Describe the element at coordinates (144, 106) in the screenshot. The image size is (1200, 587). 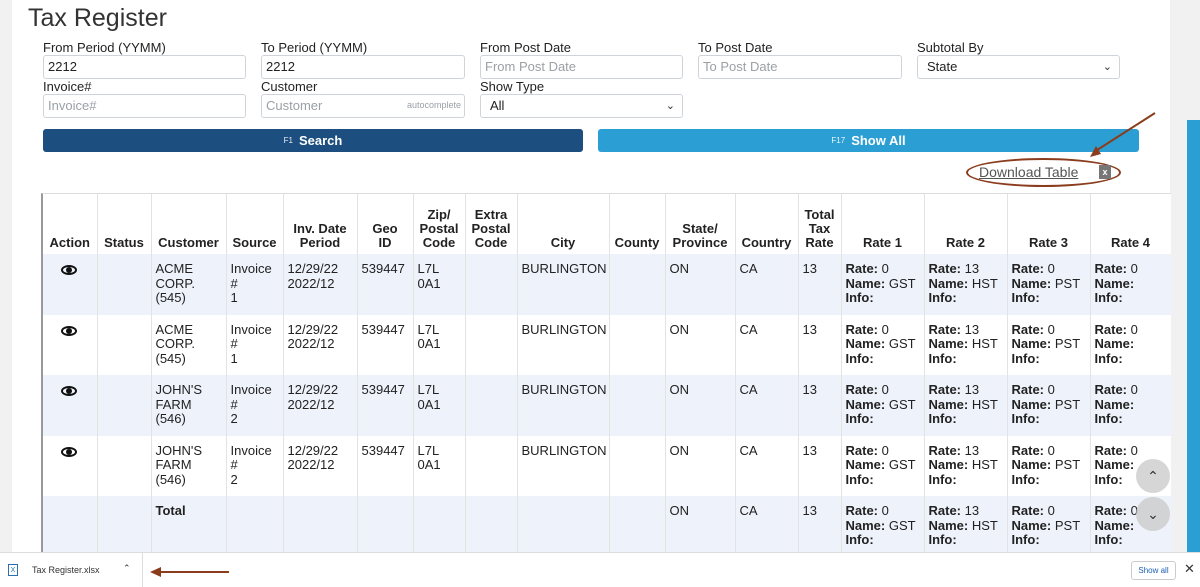
I see `invoice-input: Invoice#` at that location.